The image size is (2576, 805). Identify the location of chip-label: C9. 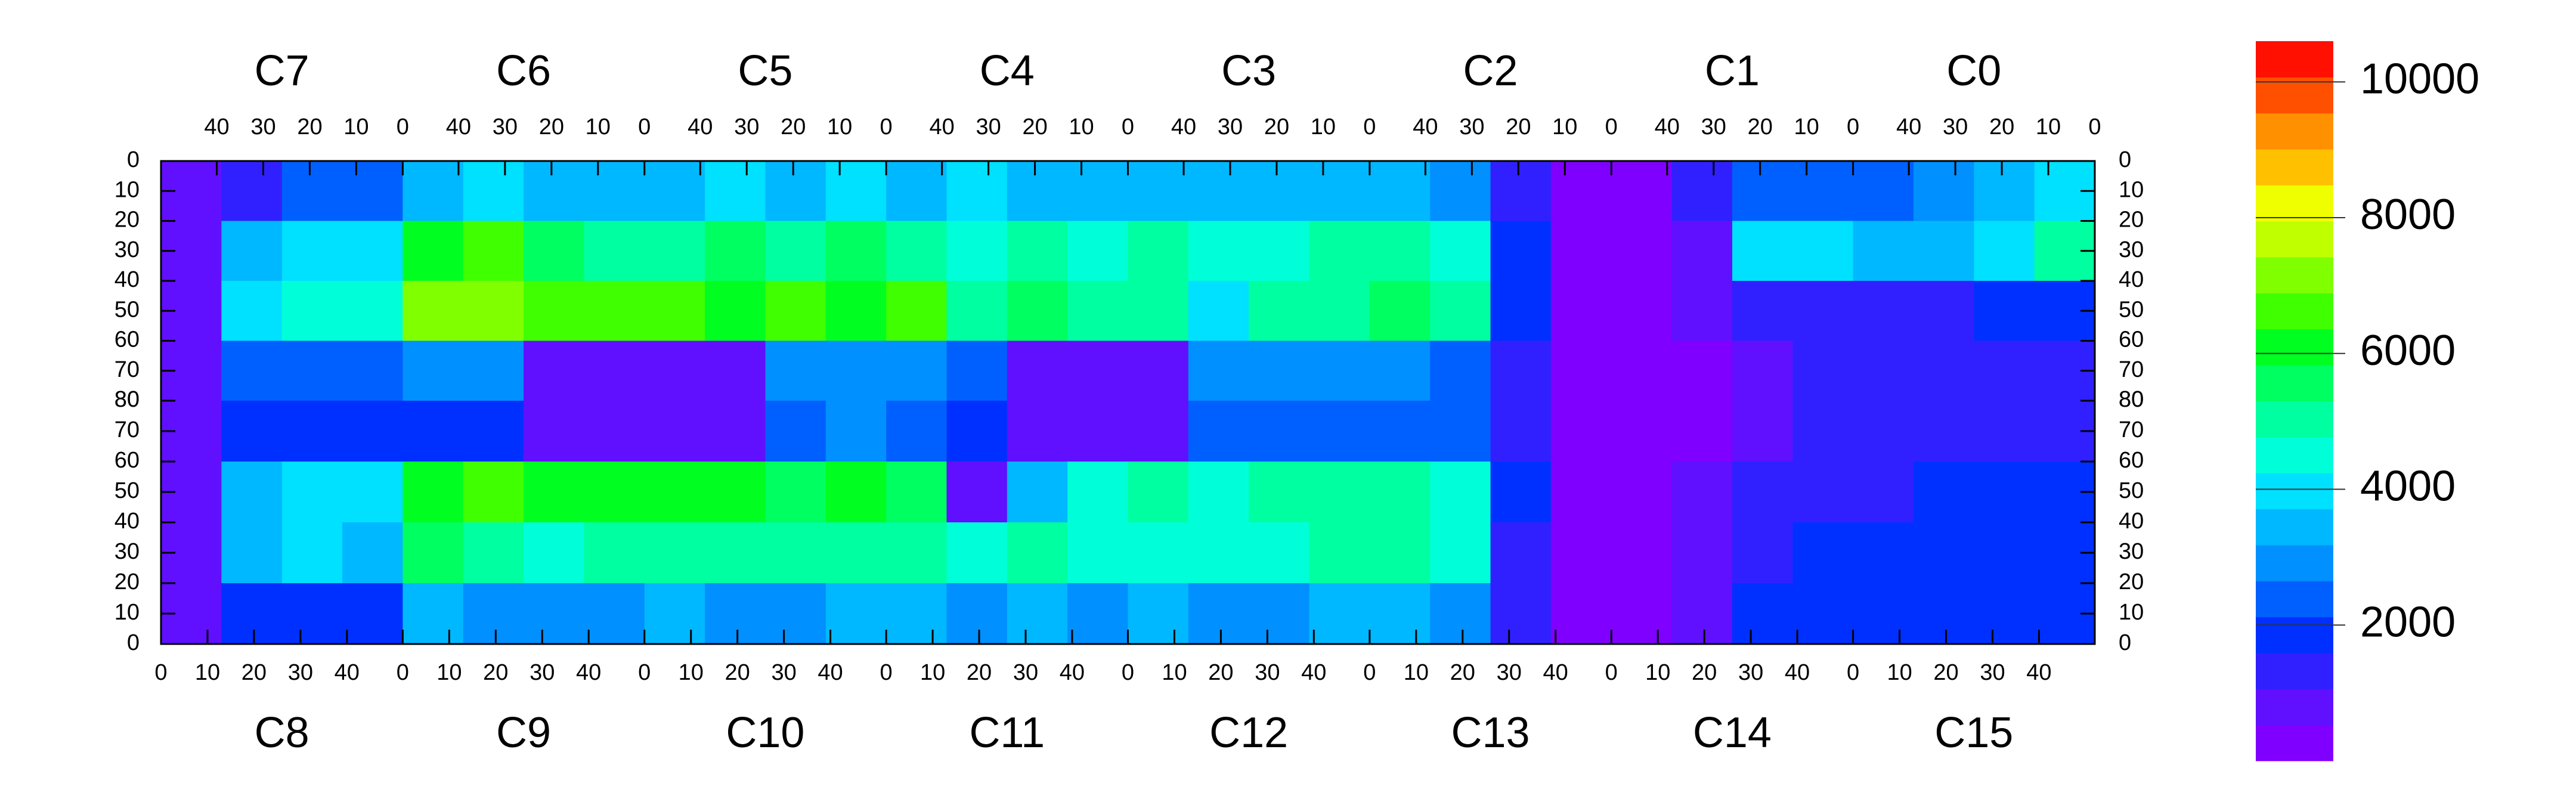
(524, 733).